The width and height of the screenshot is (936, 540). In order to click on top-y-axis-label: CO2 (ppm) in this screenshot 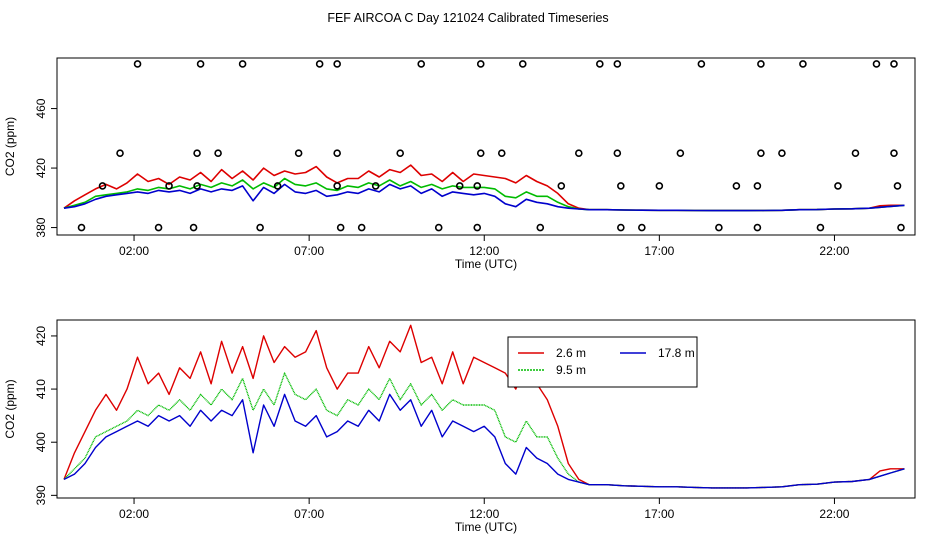, I will do `click(10, 146)`.